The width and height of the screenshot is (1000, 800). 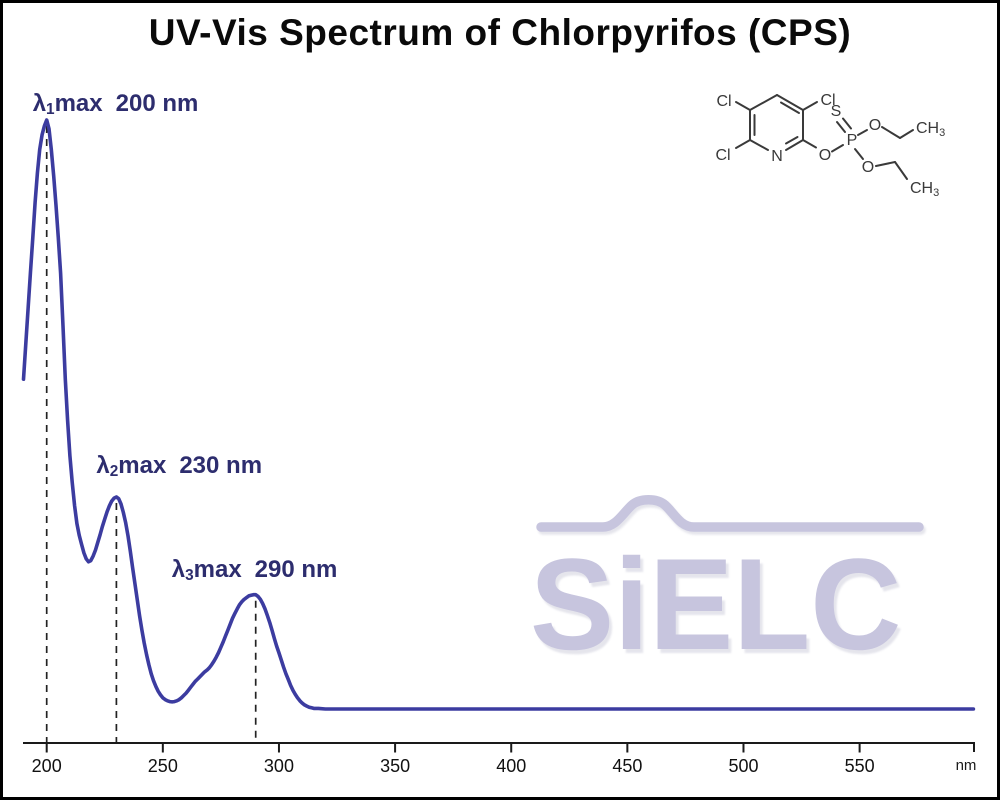 I want to click on peak-annotation-1: λ1max 200 nm, so click(x=115, y=104).